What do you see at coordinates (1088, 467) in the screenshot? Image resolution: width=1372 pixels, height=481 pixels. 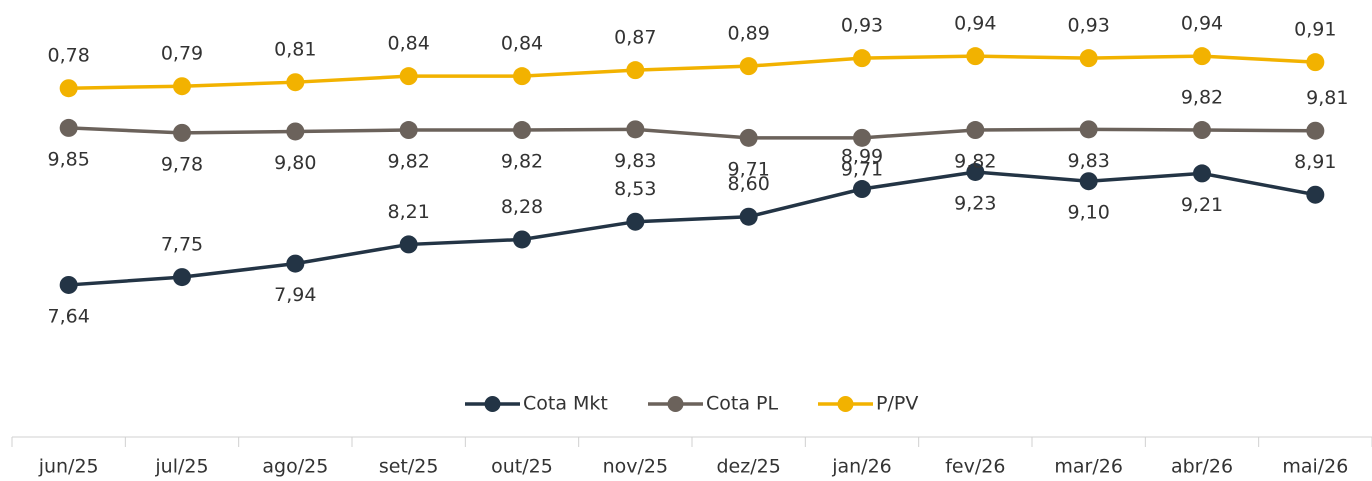 I see `x-tick-label: mar/26` at bounding box center [1088, 467].